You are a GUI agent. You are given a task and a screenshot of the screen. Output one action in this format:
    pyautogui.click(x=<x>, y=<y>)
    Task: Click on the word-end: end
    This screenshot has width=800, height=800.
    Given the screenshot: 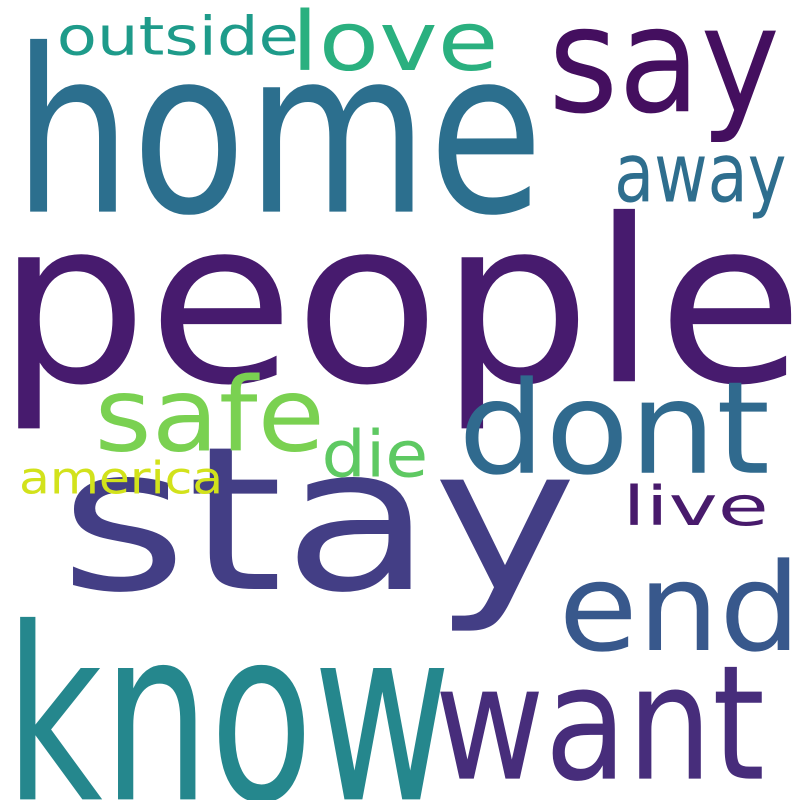 What is the action you would take?
    pyautogui.click(x=679, y=608)
    